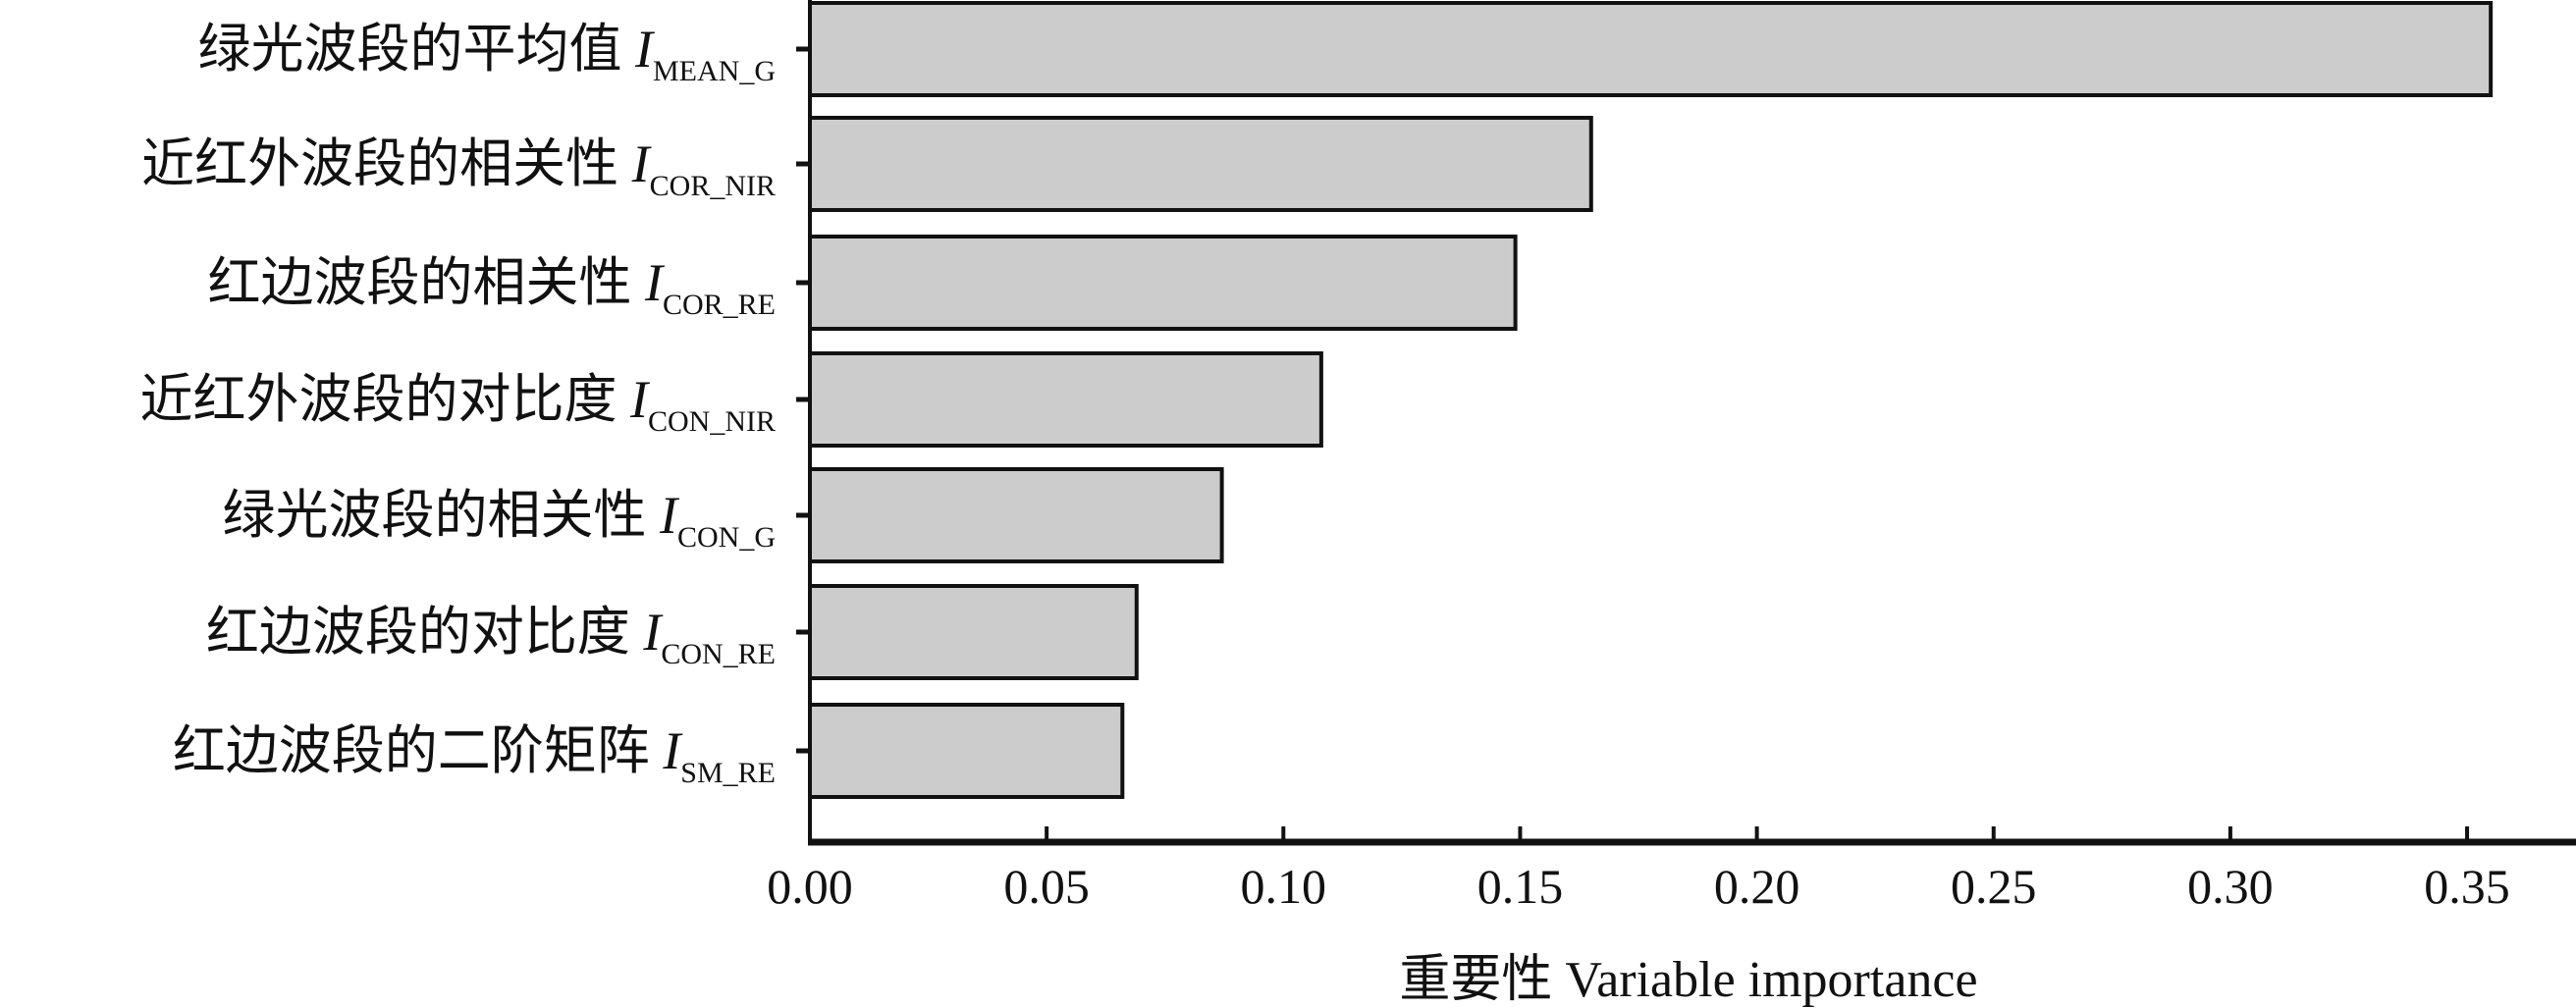 The width and height of the screenshot is (2576, 1008). What do you see at coordinates (1046, 886) in the screenshot?
I see `x-tick-label-0.05: 0.05` at bounding box center [1046, 886].